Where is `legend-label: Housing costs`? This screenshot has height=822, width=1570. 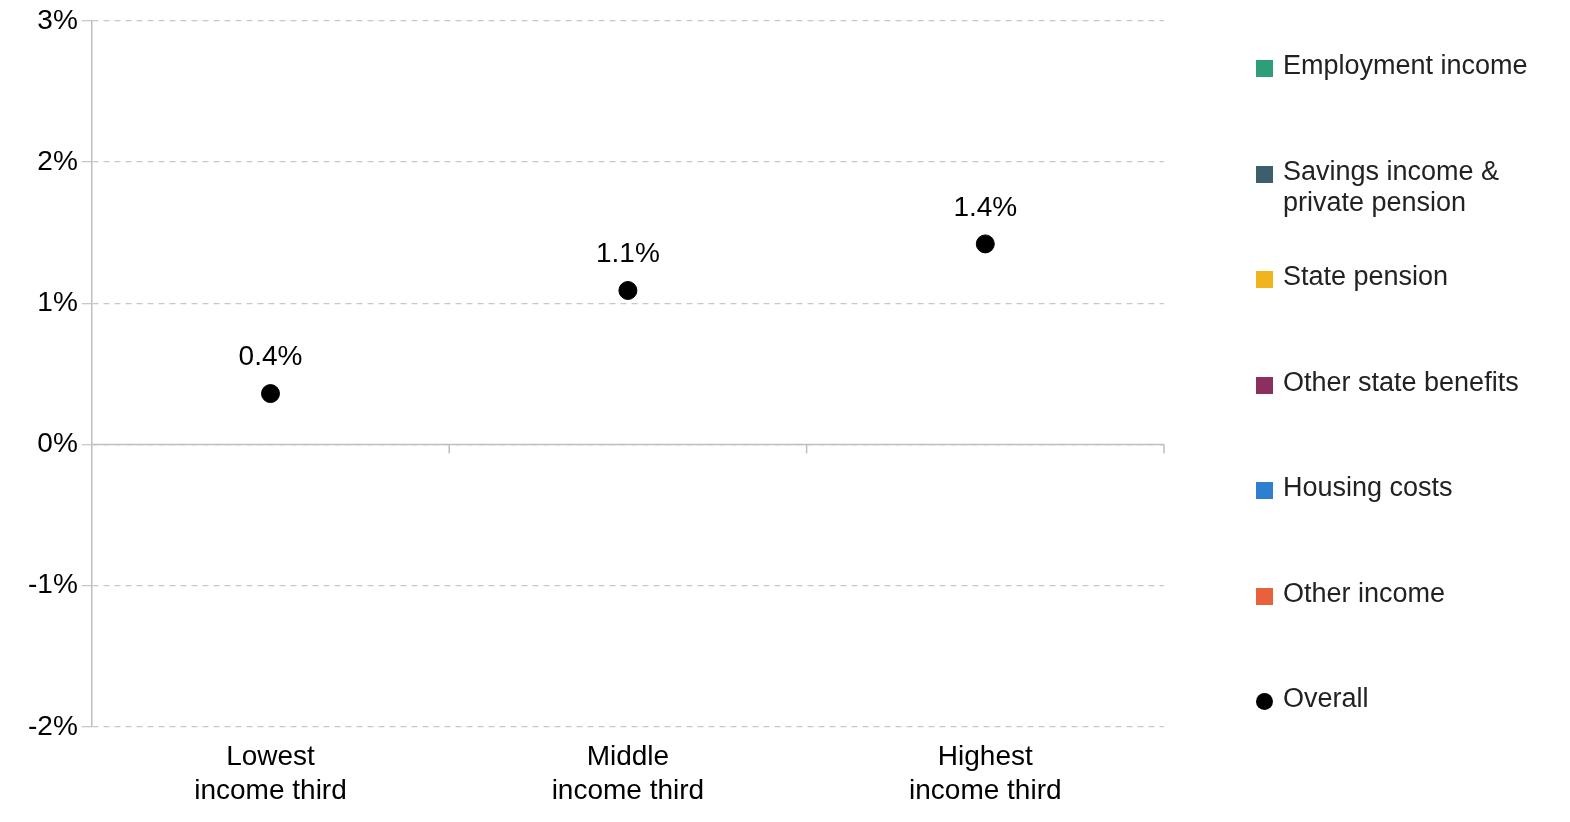
legend-label: Housing costs is located at coordinates (1368, 487).